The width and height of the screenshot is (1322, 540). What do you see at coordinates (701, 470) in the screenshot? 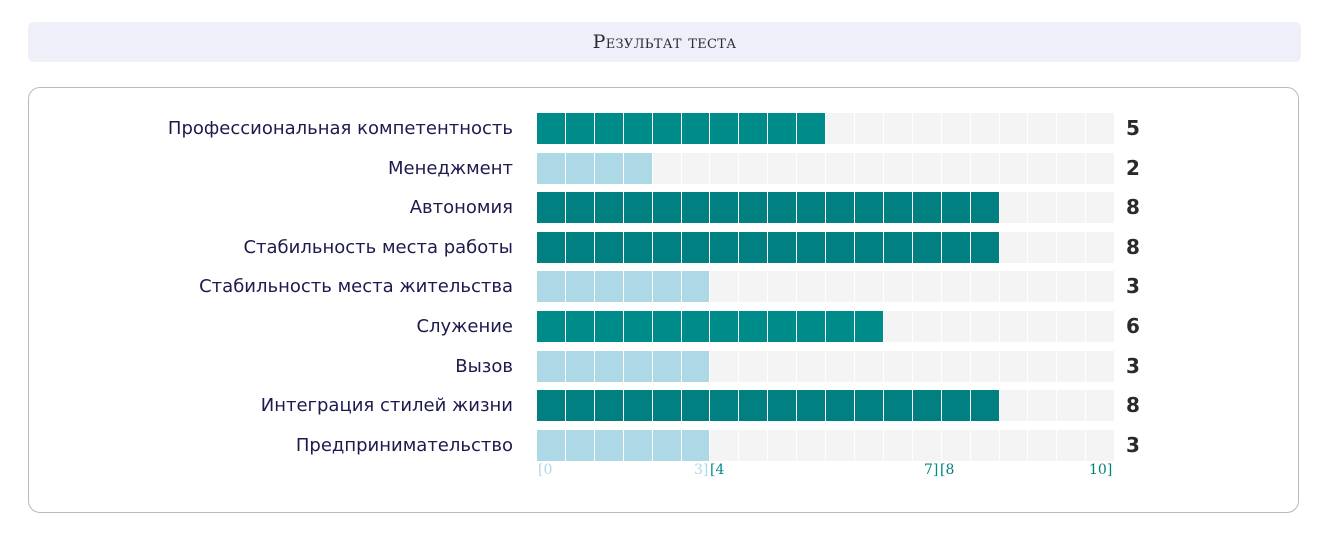
I see `scale-low-end: 3]` at bounding box center [701, 470].